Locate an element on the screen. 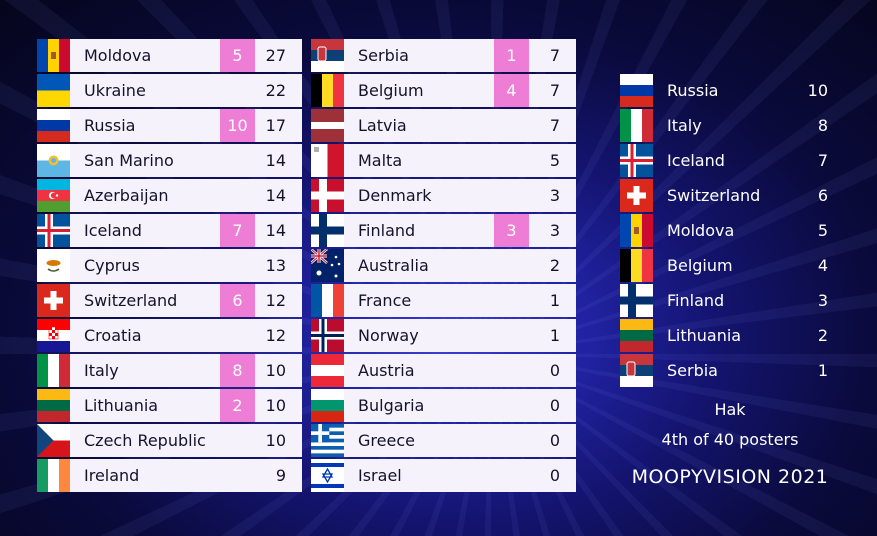 The height and width of the screenshot is (536, 877). greece-flag-icon is located at coordinates (327, 440).